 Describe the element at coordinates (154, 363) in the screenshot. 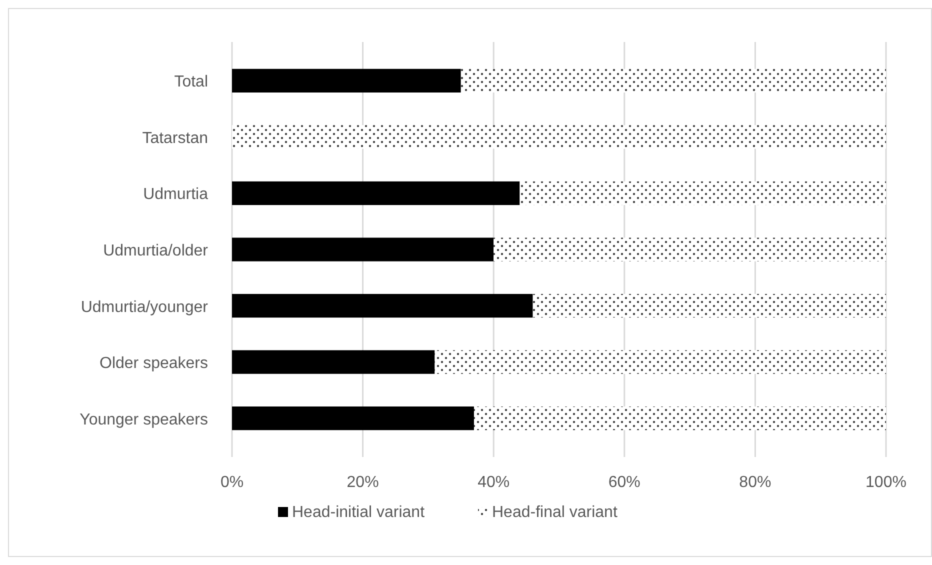

I see `y-tick-label: Older speakers` at that location.